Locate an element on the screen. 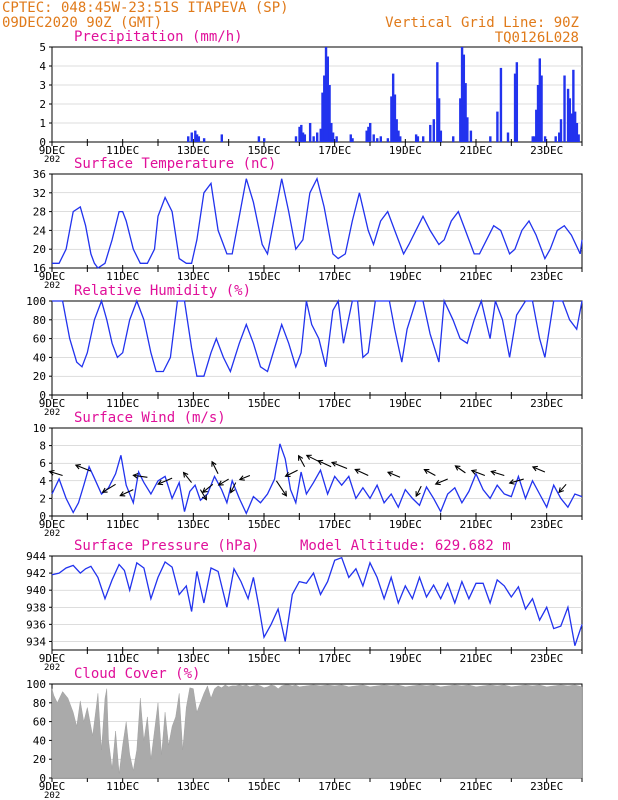 The width and height of the screenshot is (618, 800). y-tick-label: 5 is located at coordinates (42, 47).